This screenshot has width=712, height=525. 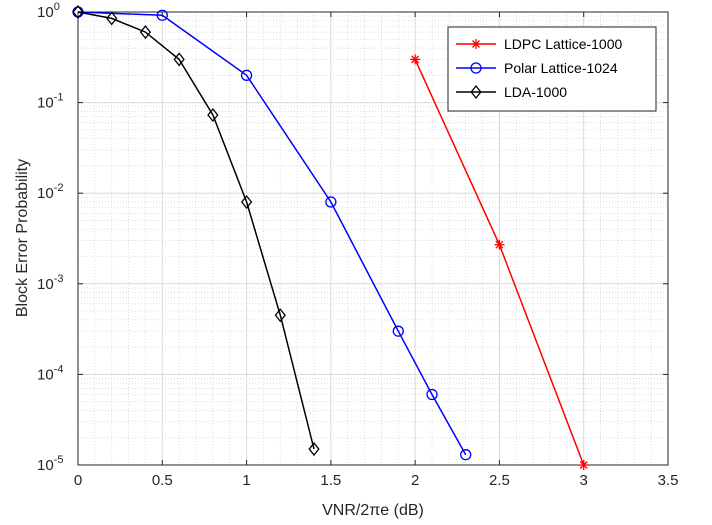 I want to click on y-tick-label: 10⁻⁵, so click(x=50, y=464).